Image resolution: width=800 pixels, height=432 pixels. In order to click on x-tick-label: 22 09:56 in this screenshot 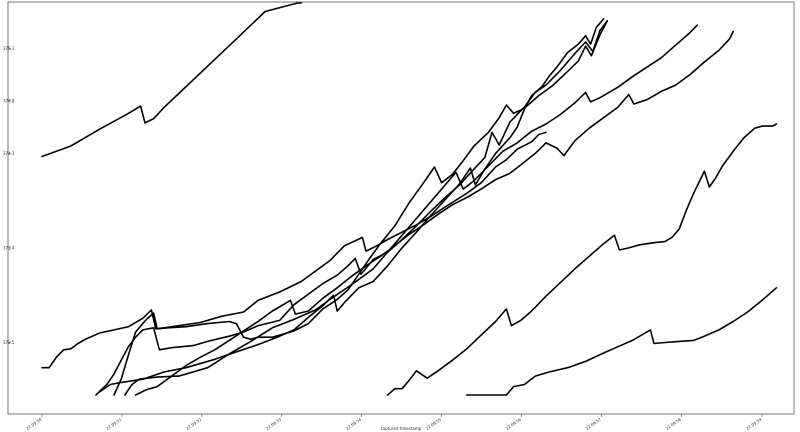, I will do `click(514, 423)`.